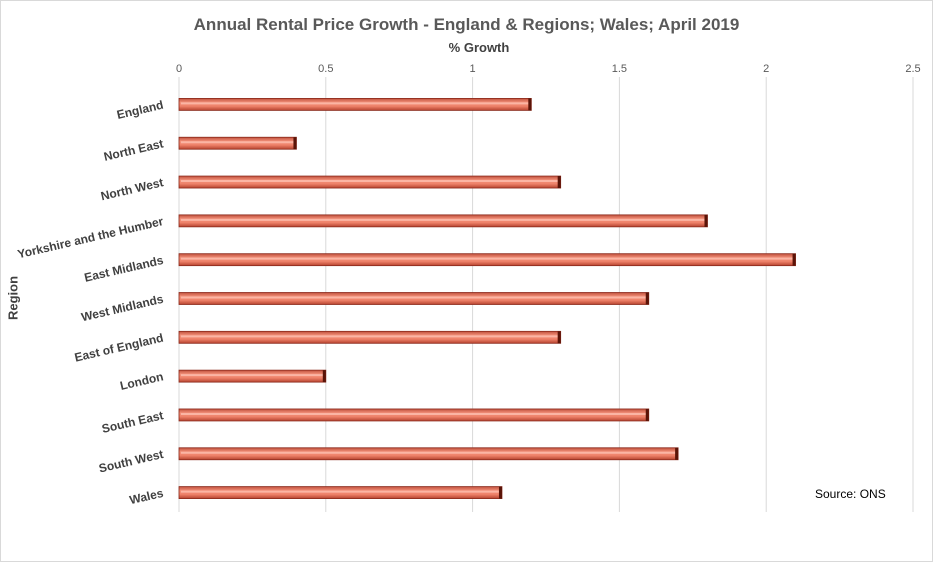 The image size is (933, 562). Describe the element at coordinates (133, 150) in the screenshot. I see `category-label: North East` at that location.